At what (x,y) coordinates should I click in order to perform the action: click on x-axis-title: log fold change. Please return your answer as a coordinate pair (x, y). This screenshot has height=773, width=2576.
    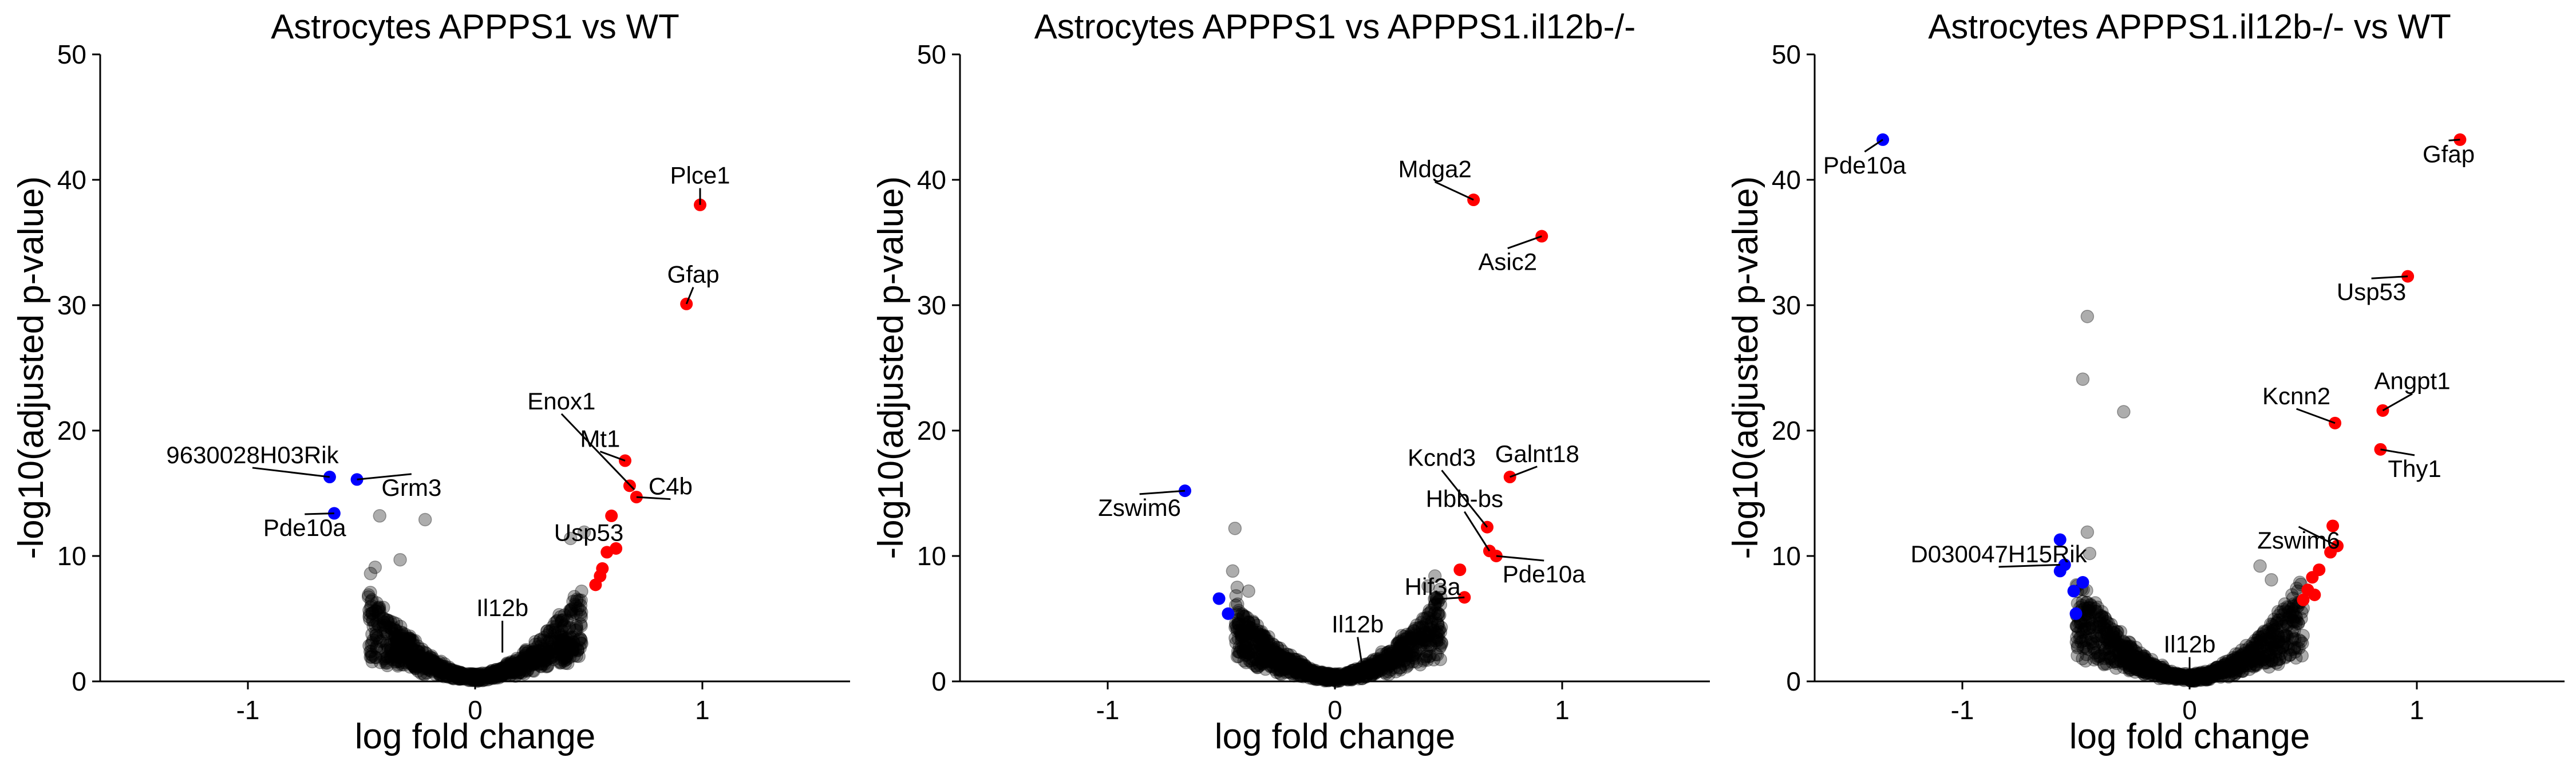
    Looking at the image, I should click on (1335, 736).